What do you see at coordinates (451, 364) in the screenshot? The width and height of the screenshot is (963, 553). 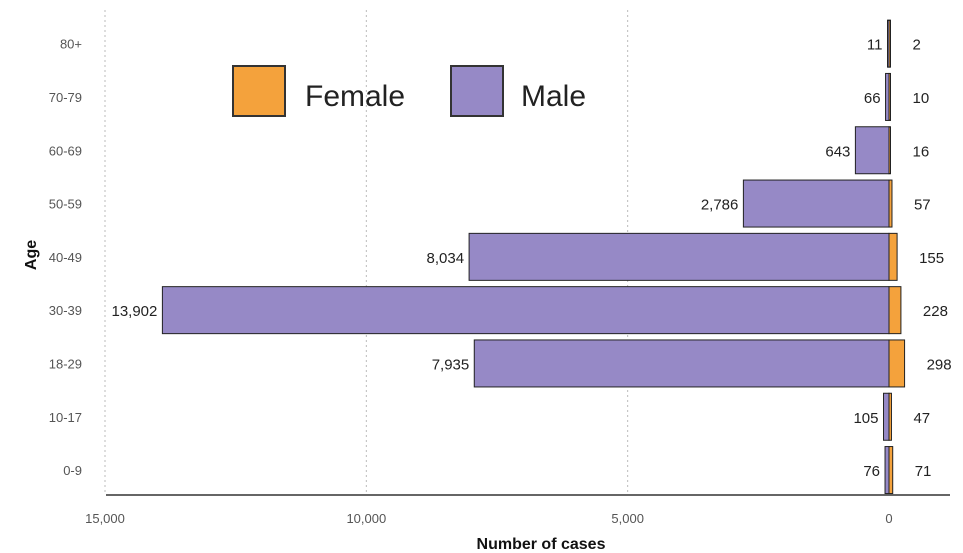 I see `male-value-label: 7,935` at bounding box center [451, 364].